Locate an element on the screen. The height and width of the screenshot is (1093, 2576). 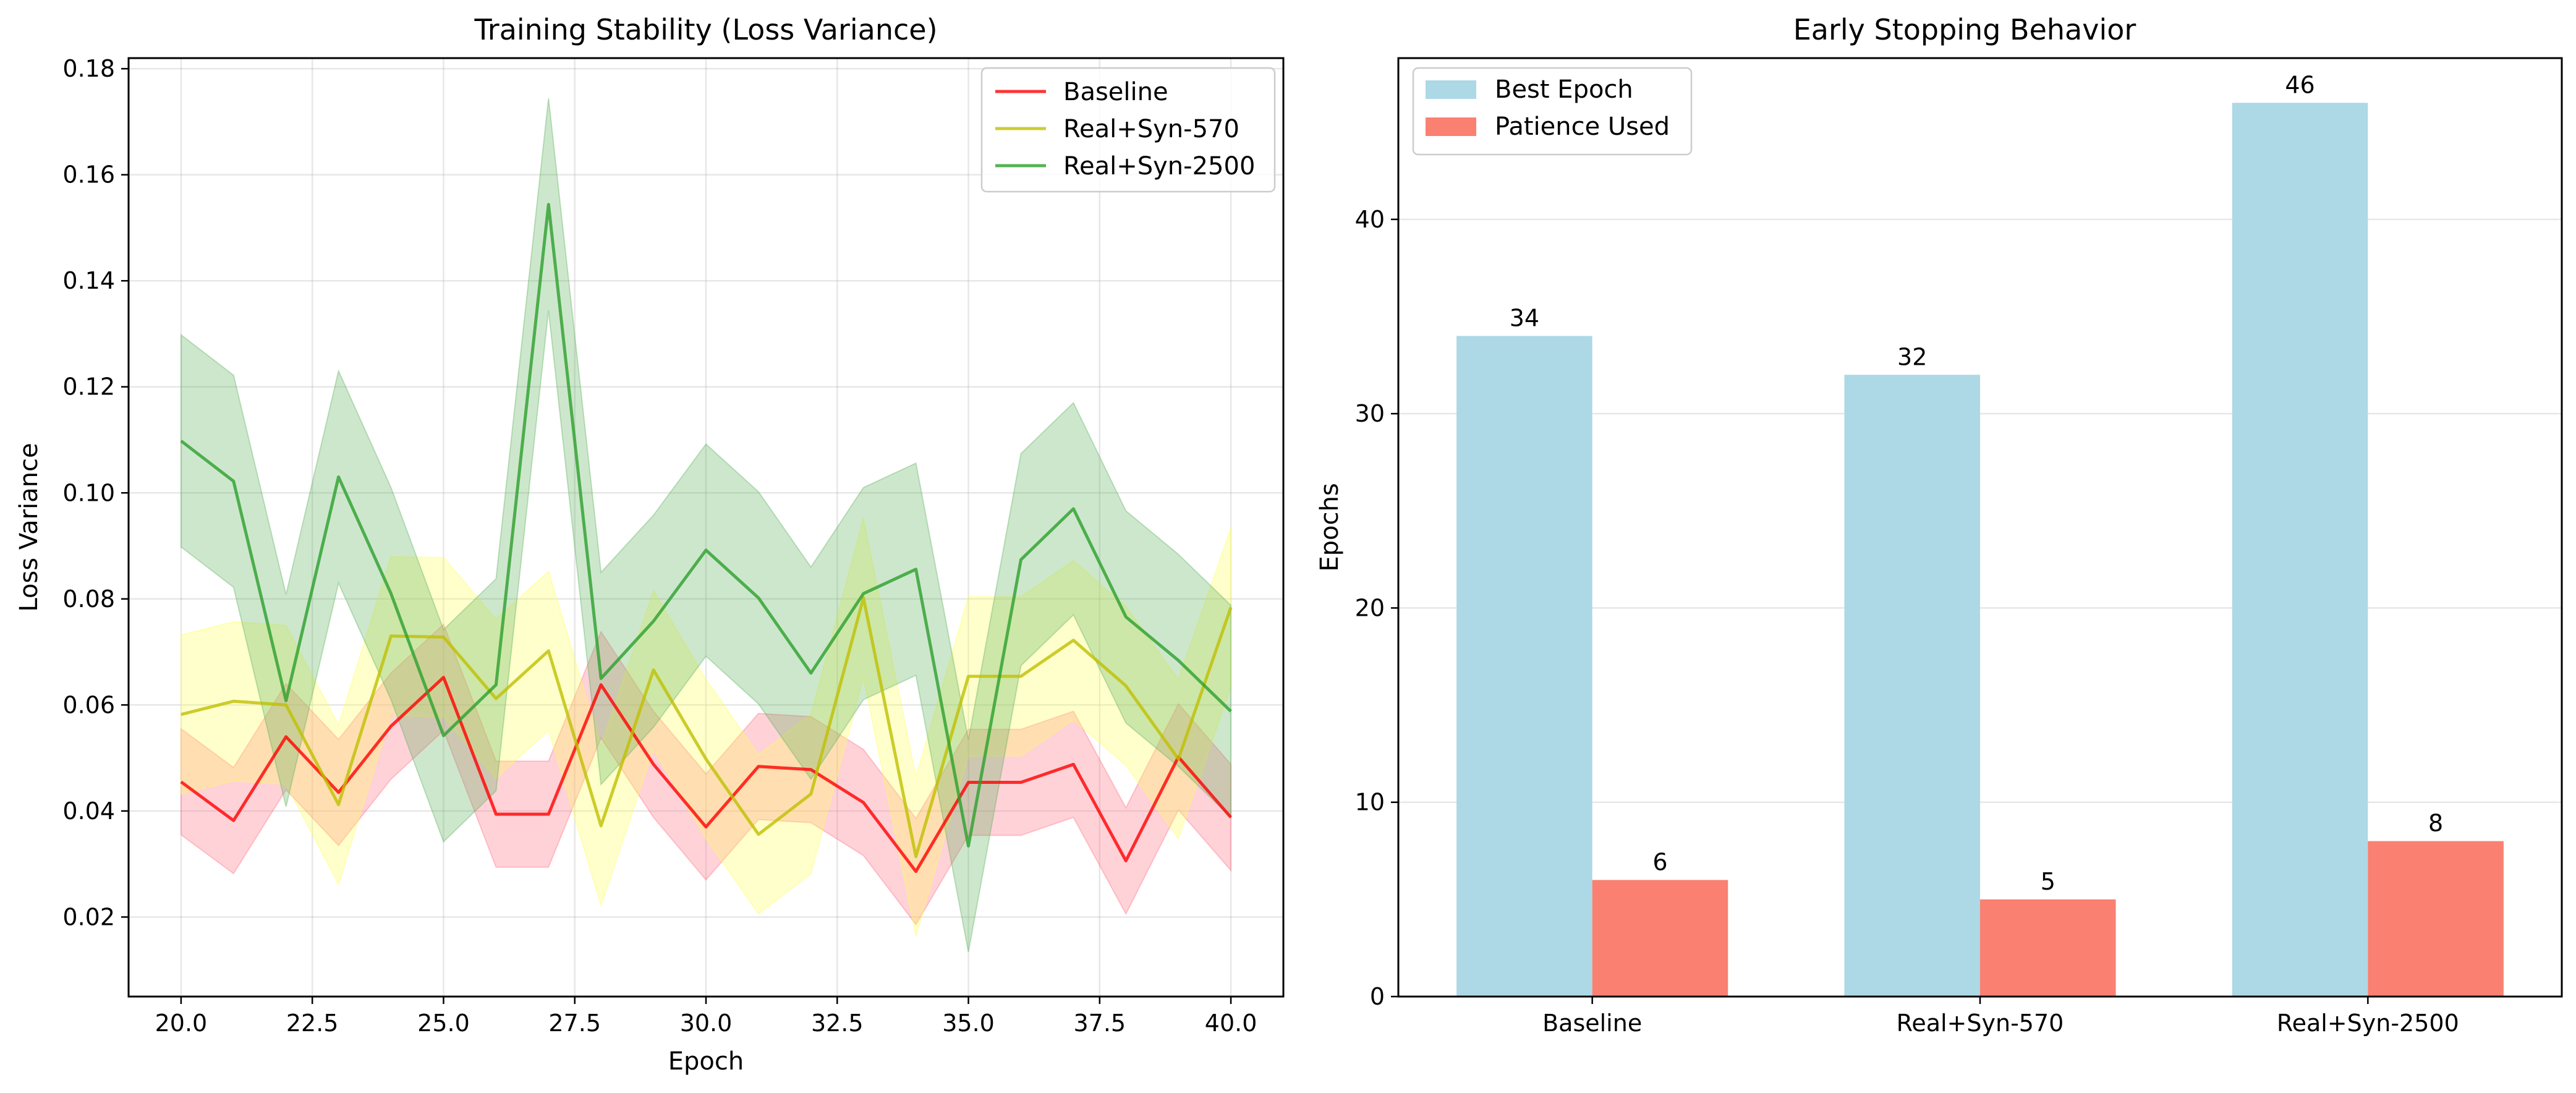
legend-label-best-epoch: Best Epoch is located at coordinates (1564, 90).